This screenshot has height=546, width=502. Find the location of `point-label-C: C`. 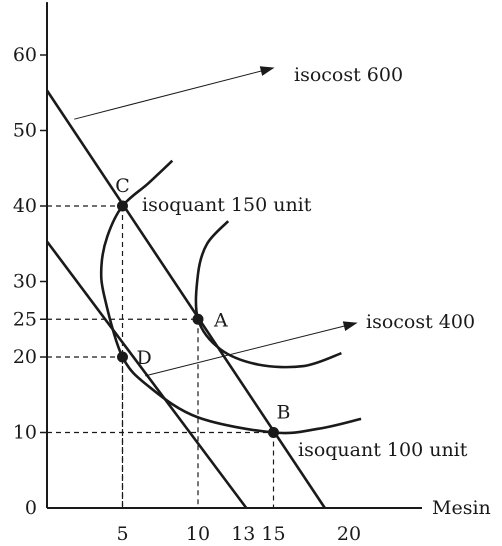

point-label-C: C is located at coordinates (122, 186).